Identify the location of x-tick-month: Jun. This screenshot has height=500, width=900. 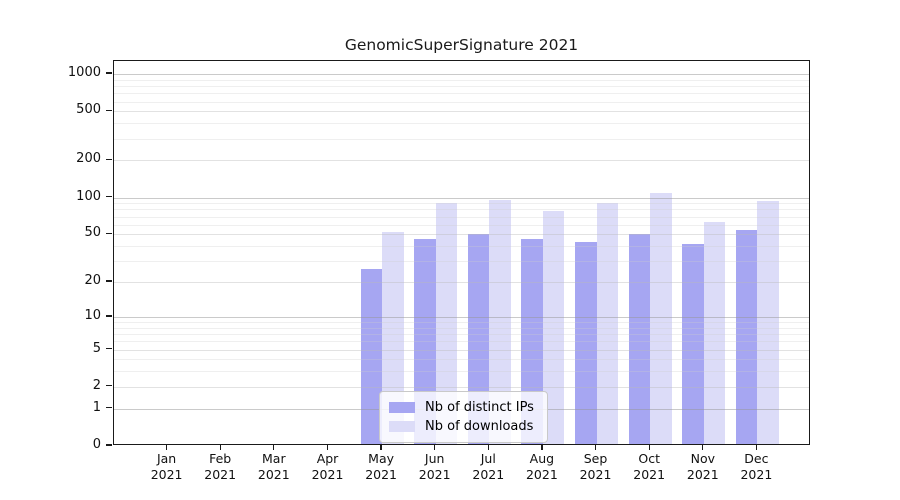
(434, 458).